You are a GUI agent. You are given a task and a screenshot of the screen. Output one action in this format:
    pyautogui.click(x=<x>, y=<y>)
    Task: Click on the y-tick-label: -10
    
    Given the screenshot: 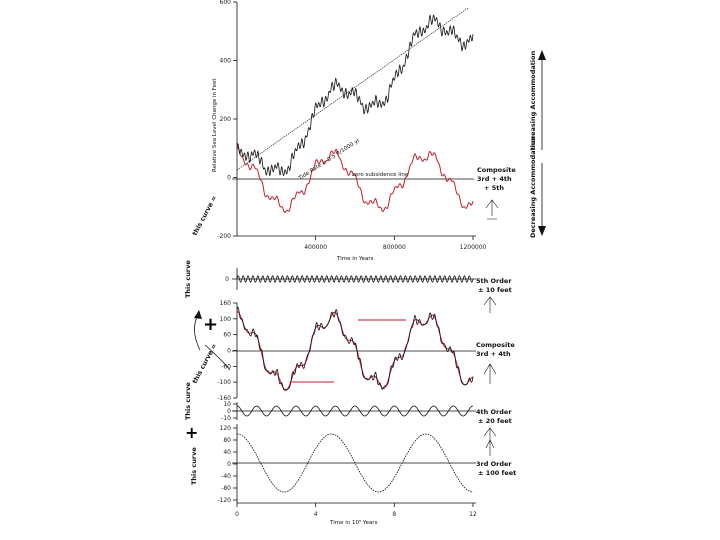 What is the action you would take?
    pyautogui.click(x=226, y=418)
    